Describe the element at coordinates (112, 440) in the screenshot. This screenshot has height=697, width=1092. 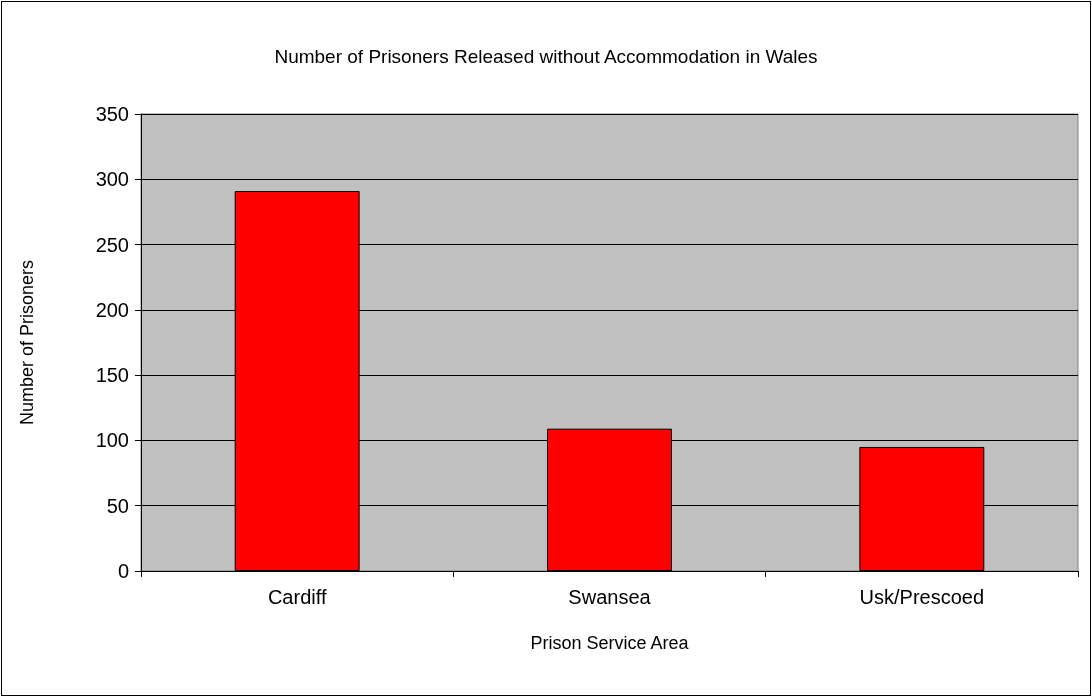
I see `y-tick-label: 100` at that location.